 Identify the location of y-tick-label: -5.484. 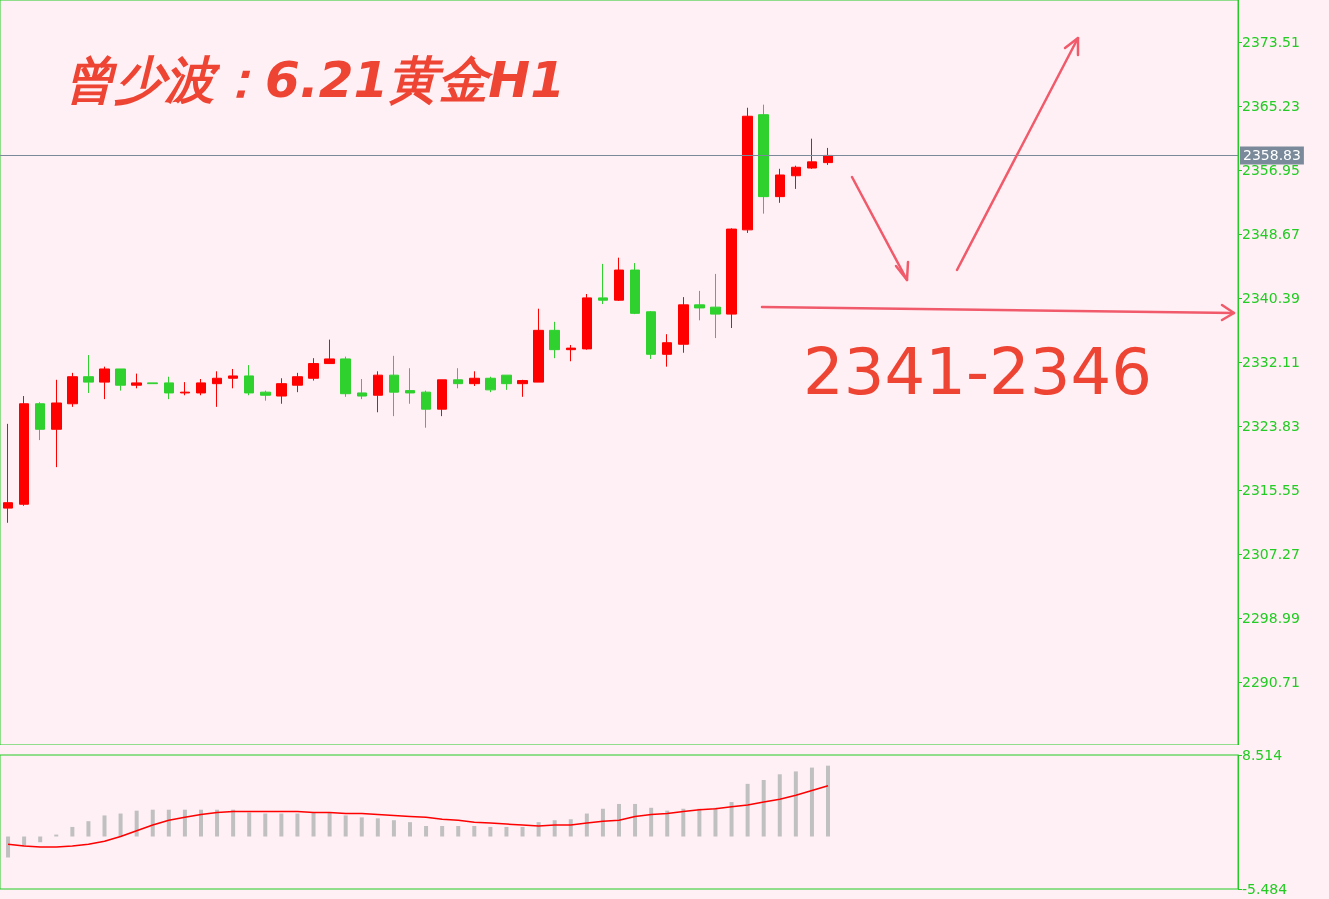
(1265, 889).